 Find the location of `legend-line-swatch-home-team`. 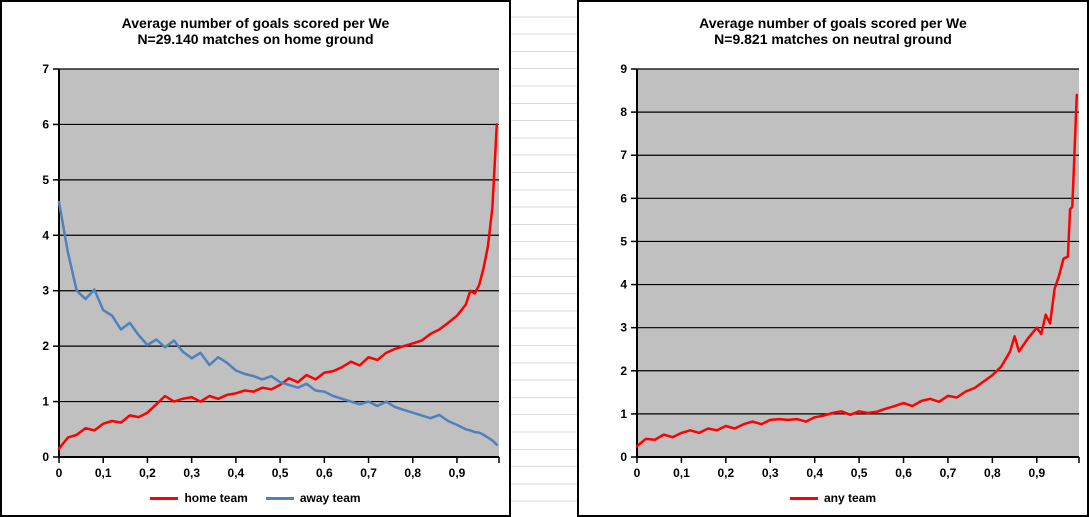

legend-line-swatch-home-team is located at coordinates (164, 498).